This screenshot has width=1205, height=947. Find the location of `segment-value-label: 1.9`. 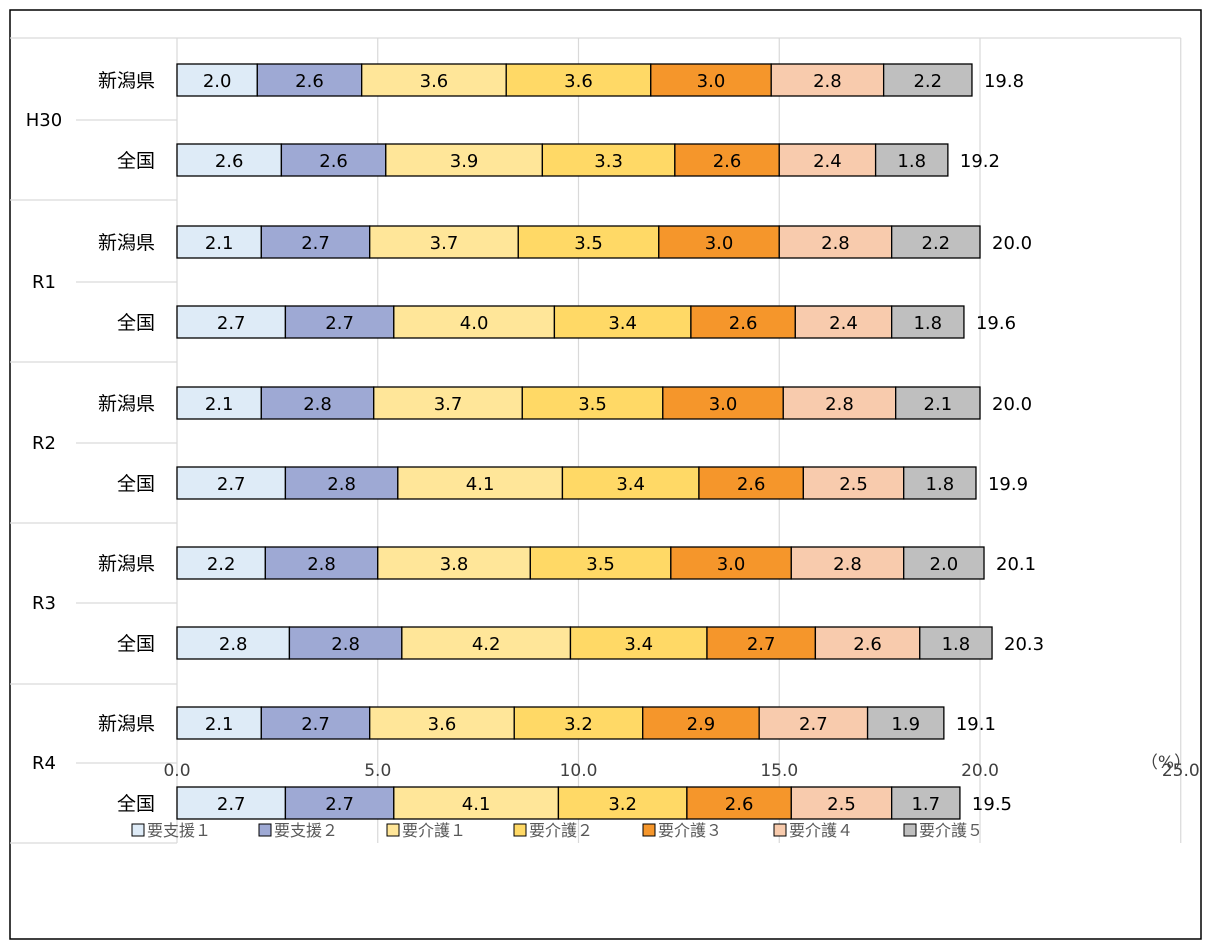

segment-value-label: 1.9 is located at coordinates (905, 724).